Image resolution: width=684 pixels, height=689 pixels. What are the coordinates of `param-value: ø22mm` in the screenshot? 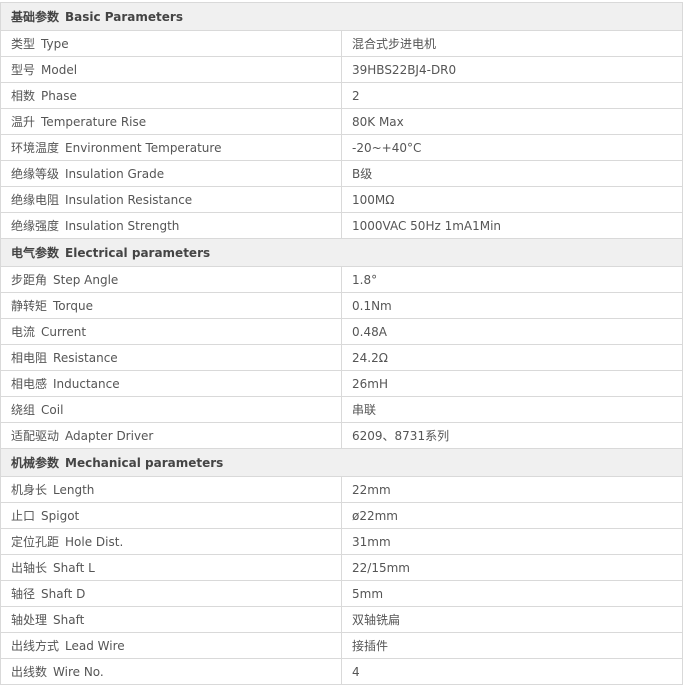 It's located at (512, 515).